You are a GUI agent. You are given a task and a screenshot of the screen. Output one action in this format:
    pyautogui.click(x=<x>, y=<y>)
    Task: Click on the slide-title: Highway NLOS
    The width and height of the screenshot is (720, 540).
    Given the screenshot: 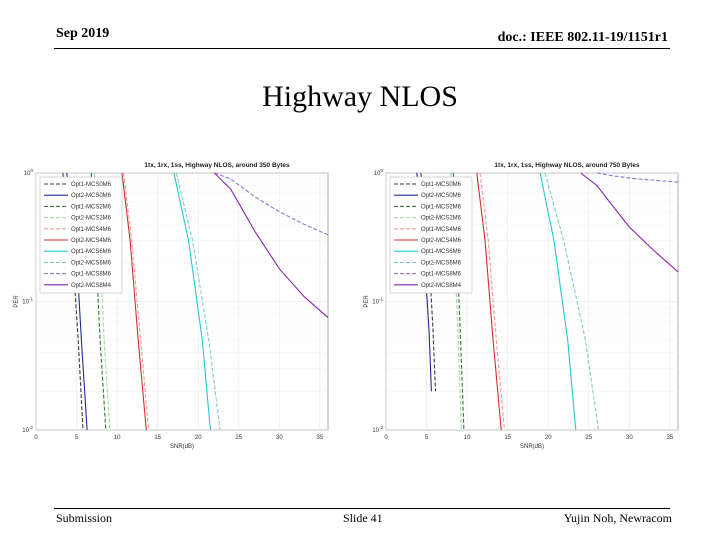 What is the action you would take?
    pyautogui.click(x=360, y=96)
    